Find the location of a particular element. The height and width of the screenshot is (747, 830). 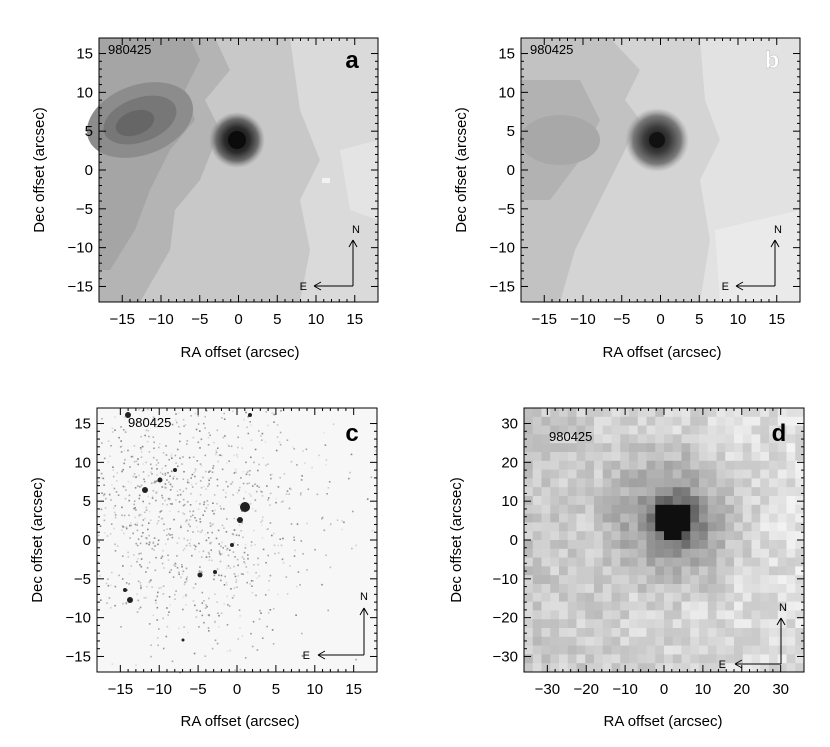

x-tick-label: 20 is located at coordinates (741, 689).